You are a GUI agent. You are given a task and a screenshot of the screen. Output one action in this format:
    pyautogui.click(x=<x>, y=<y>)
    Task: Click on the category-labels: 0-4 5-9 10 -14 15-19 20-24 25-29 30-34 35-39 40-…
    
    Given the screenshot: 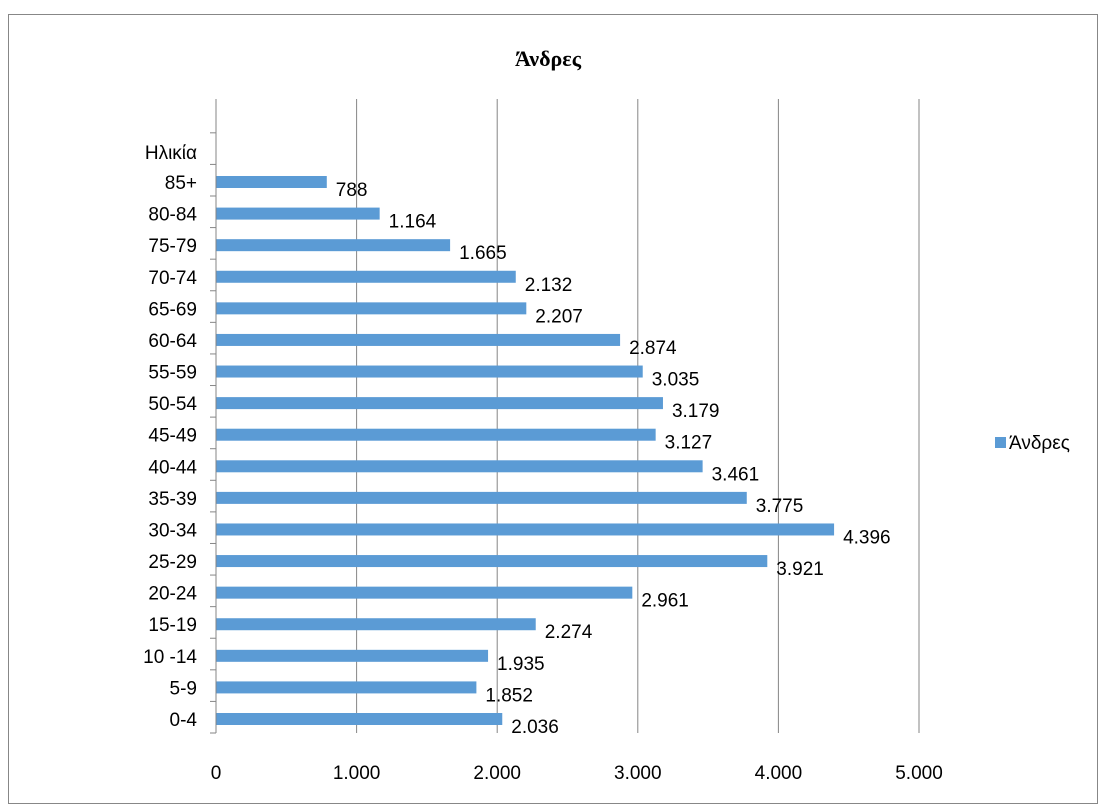 What is the action you would take?
    pyautogui.click(x=170, y=452)
    